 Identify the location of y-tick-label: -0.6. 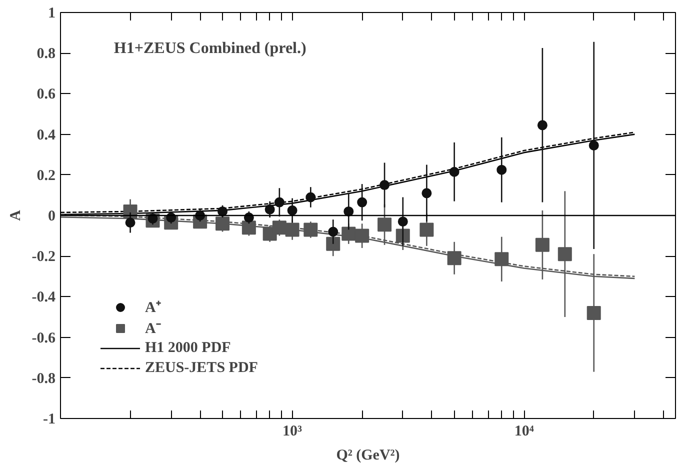
(44, 338).